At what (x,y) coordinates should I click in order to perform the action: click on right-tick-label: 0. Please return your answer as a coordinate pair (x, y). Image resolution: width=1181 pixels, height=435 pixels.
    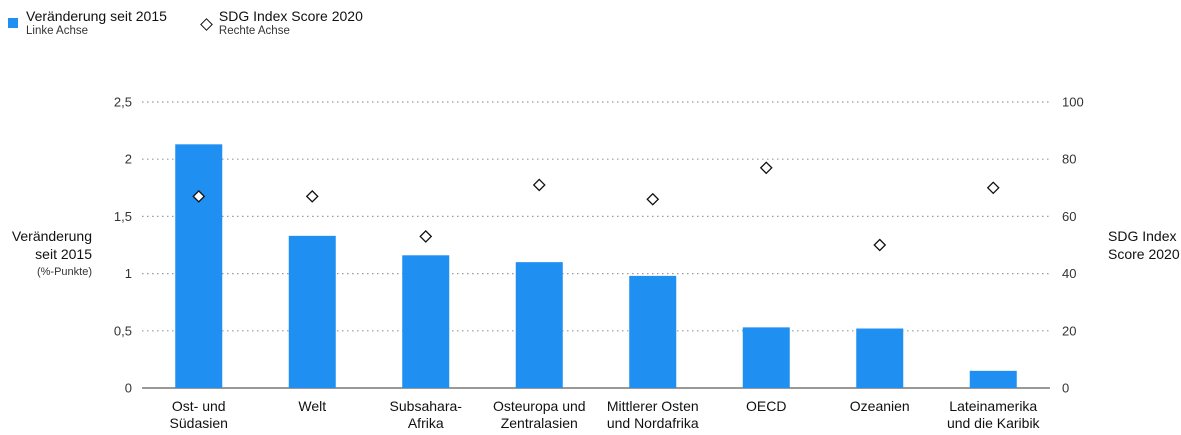
    Looking at the image, I should click on (1065, 388).